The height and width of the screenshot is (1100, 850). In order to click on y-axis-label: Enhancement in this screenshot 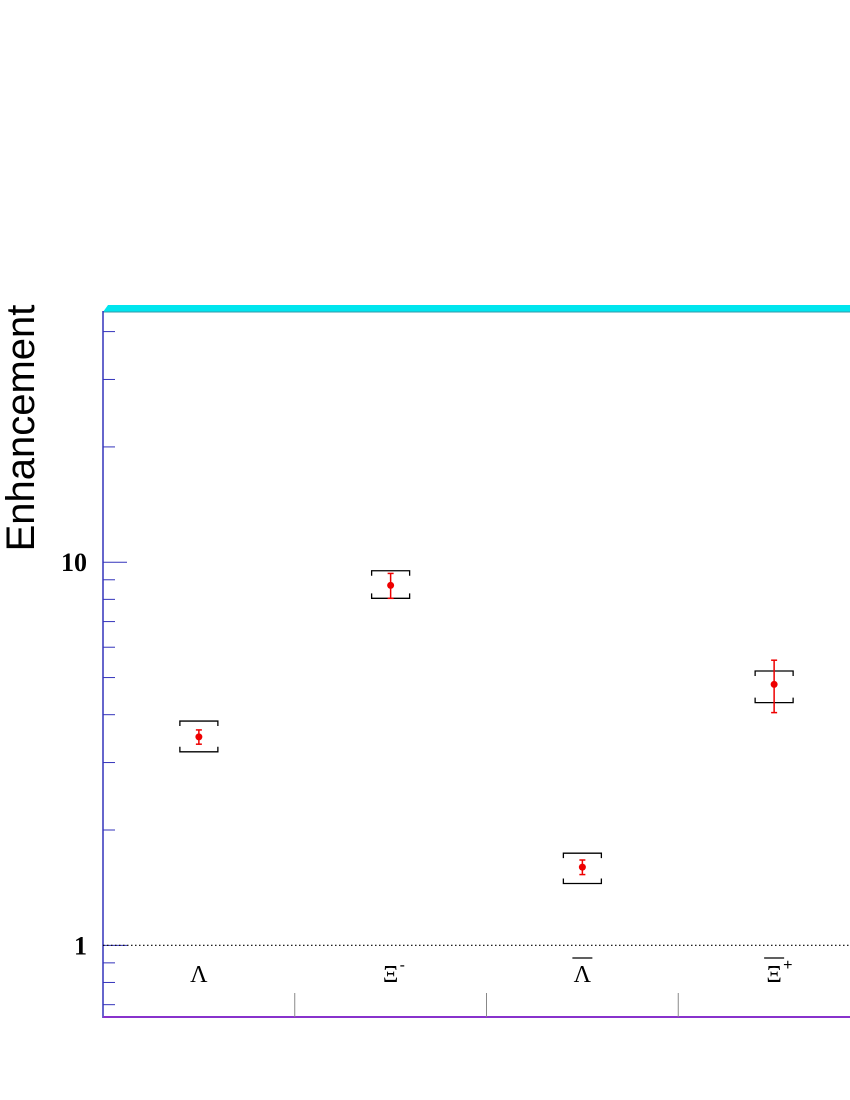, I will do `click(21, 428)`.